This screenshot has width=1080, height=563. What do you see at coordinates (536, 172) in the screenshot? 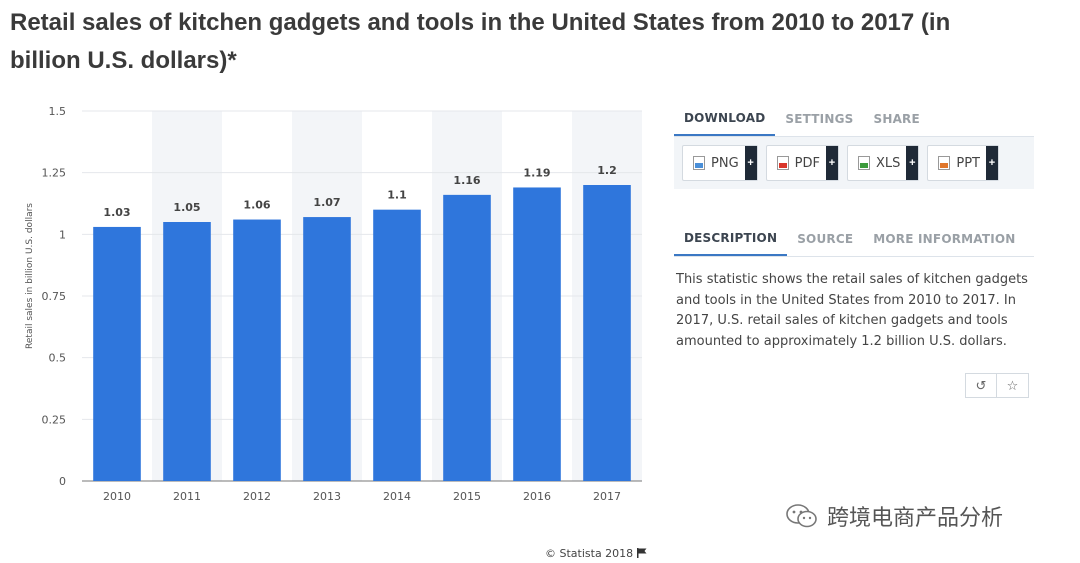
I see `data-label: 1.19` at bounding box center [536, 172].